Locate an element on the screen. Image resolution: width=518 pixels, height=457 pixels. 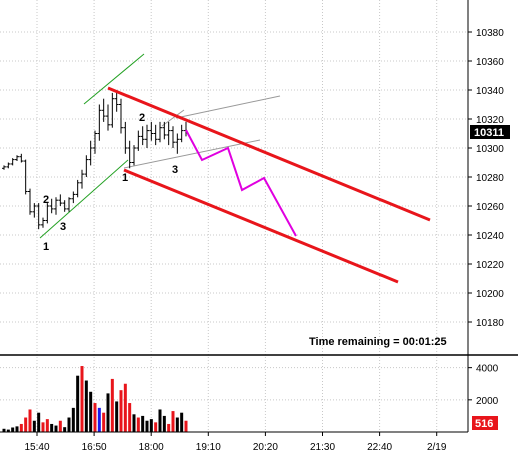
time-tick-label: 16:50 is located at coordinates (94, 447).